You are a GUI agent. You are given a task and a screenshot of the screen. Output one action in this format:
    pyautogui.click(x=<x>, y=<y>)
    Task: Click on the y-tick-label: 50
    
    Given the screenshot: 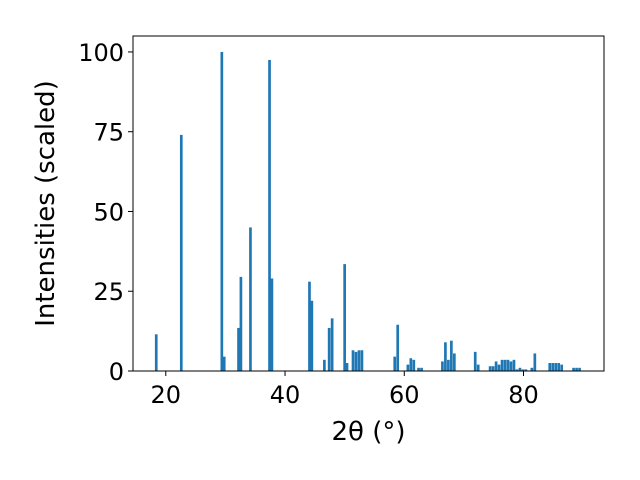 What is the action you would take?
    pyautogui.click(x=108, y=212)
    